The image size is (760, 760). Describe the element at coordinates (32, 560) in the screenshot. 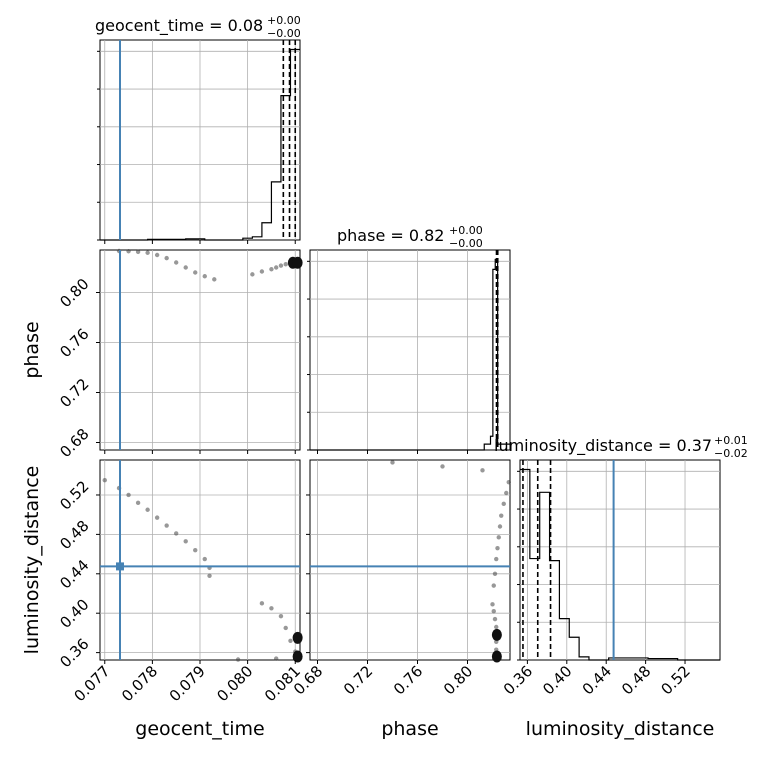

I see `y-axis-label-luminosity-distance: luminosity_distance` at that location.